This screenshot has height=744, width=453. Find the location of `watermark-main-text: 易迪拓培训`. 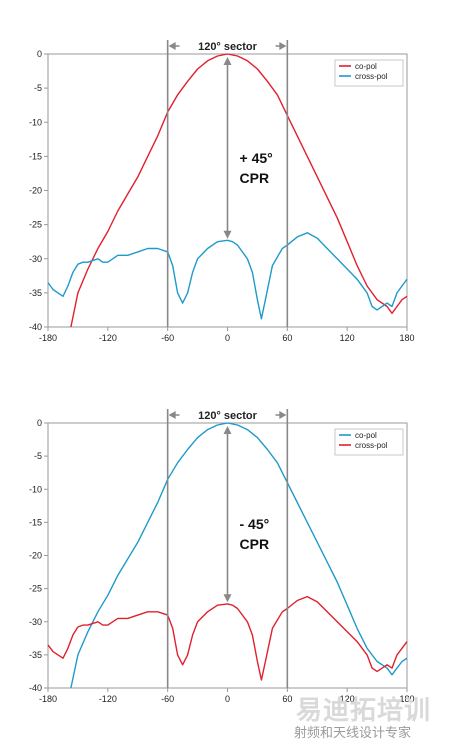

watermark-main-text: 易迪拓培训 is located at coordinates (364, 711).